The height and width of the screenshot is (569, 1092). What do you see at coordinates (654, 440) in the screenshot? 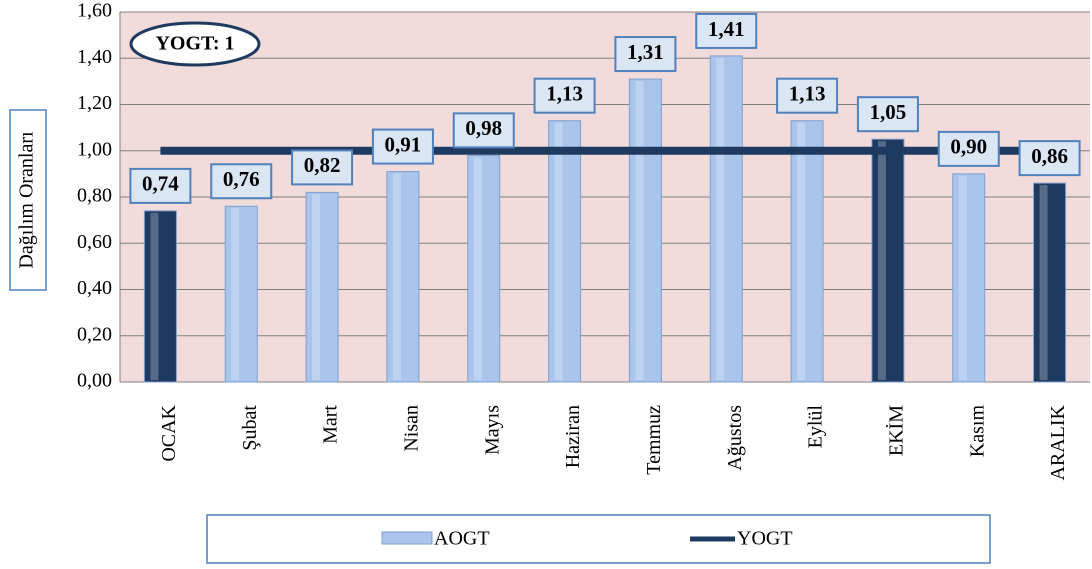
I see `x-tick-label: Temmuz` at bounding box center [654, 440].